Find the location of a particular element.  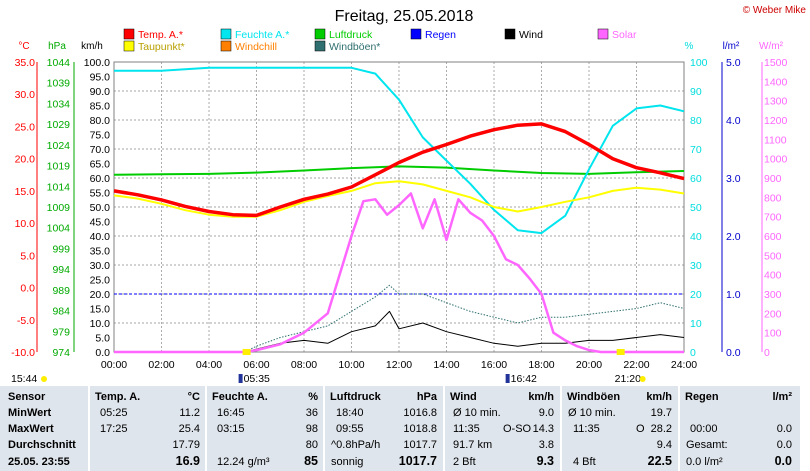

wind-tick-label: 85.0 is located at coordinates (100, 107).